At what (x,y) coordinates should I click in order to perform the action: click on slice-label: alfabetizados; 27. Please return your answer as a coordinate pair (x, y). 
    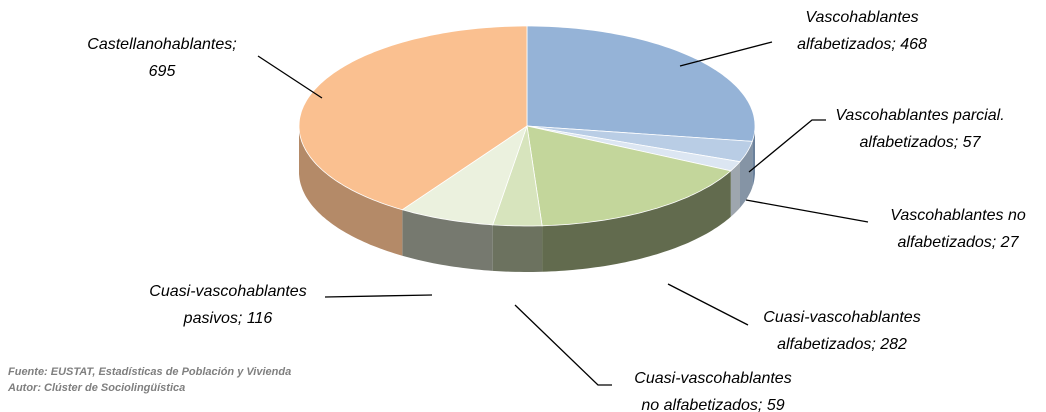
    Looking at the image, I should click on (959, 242).